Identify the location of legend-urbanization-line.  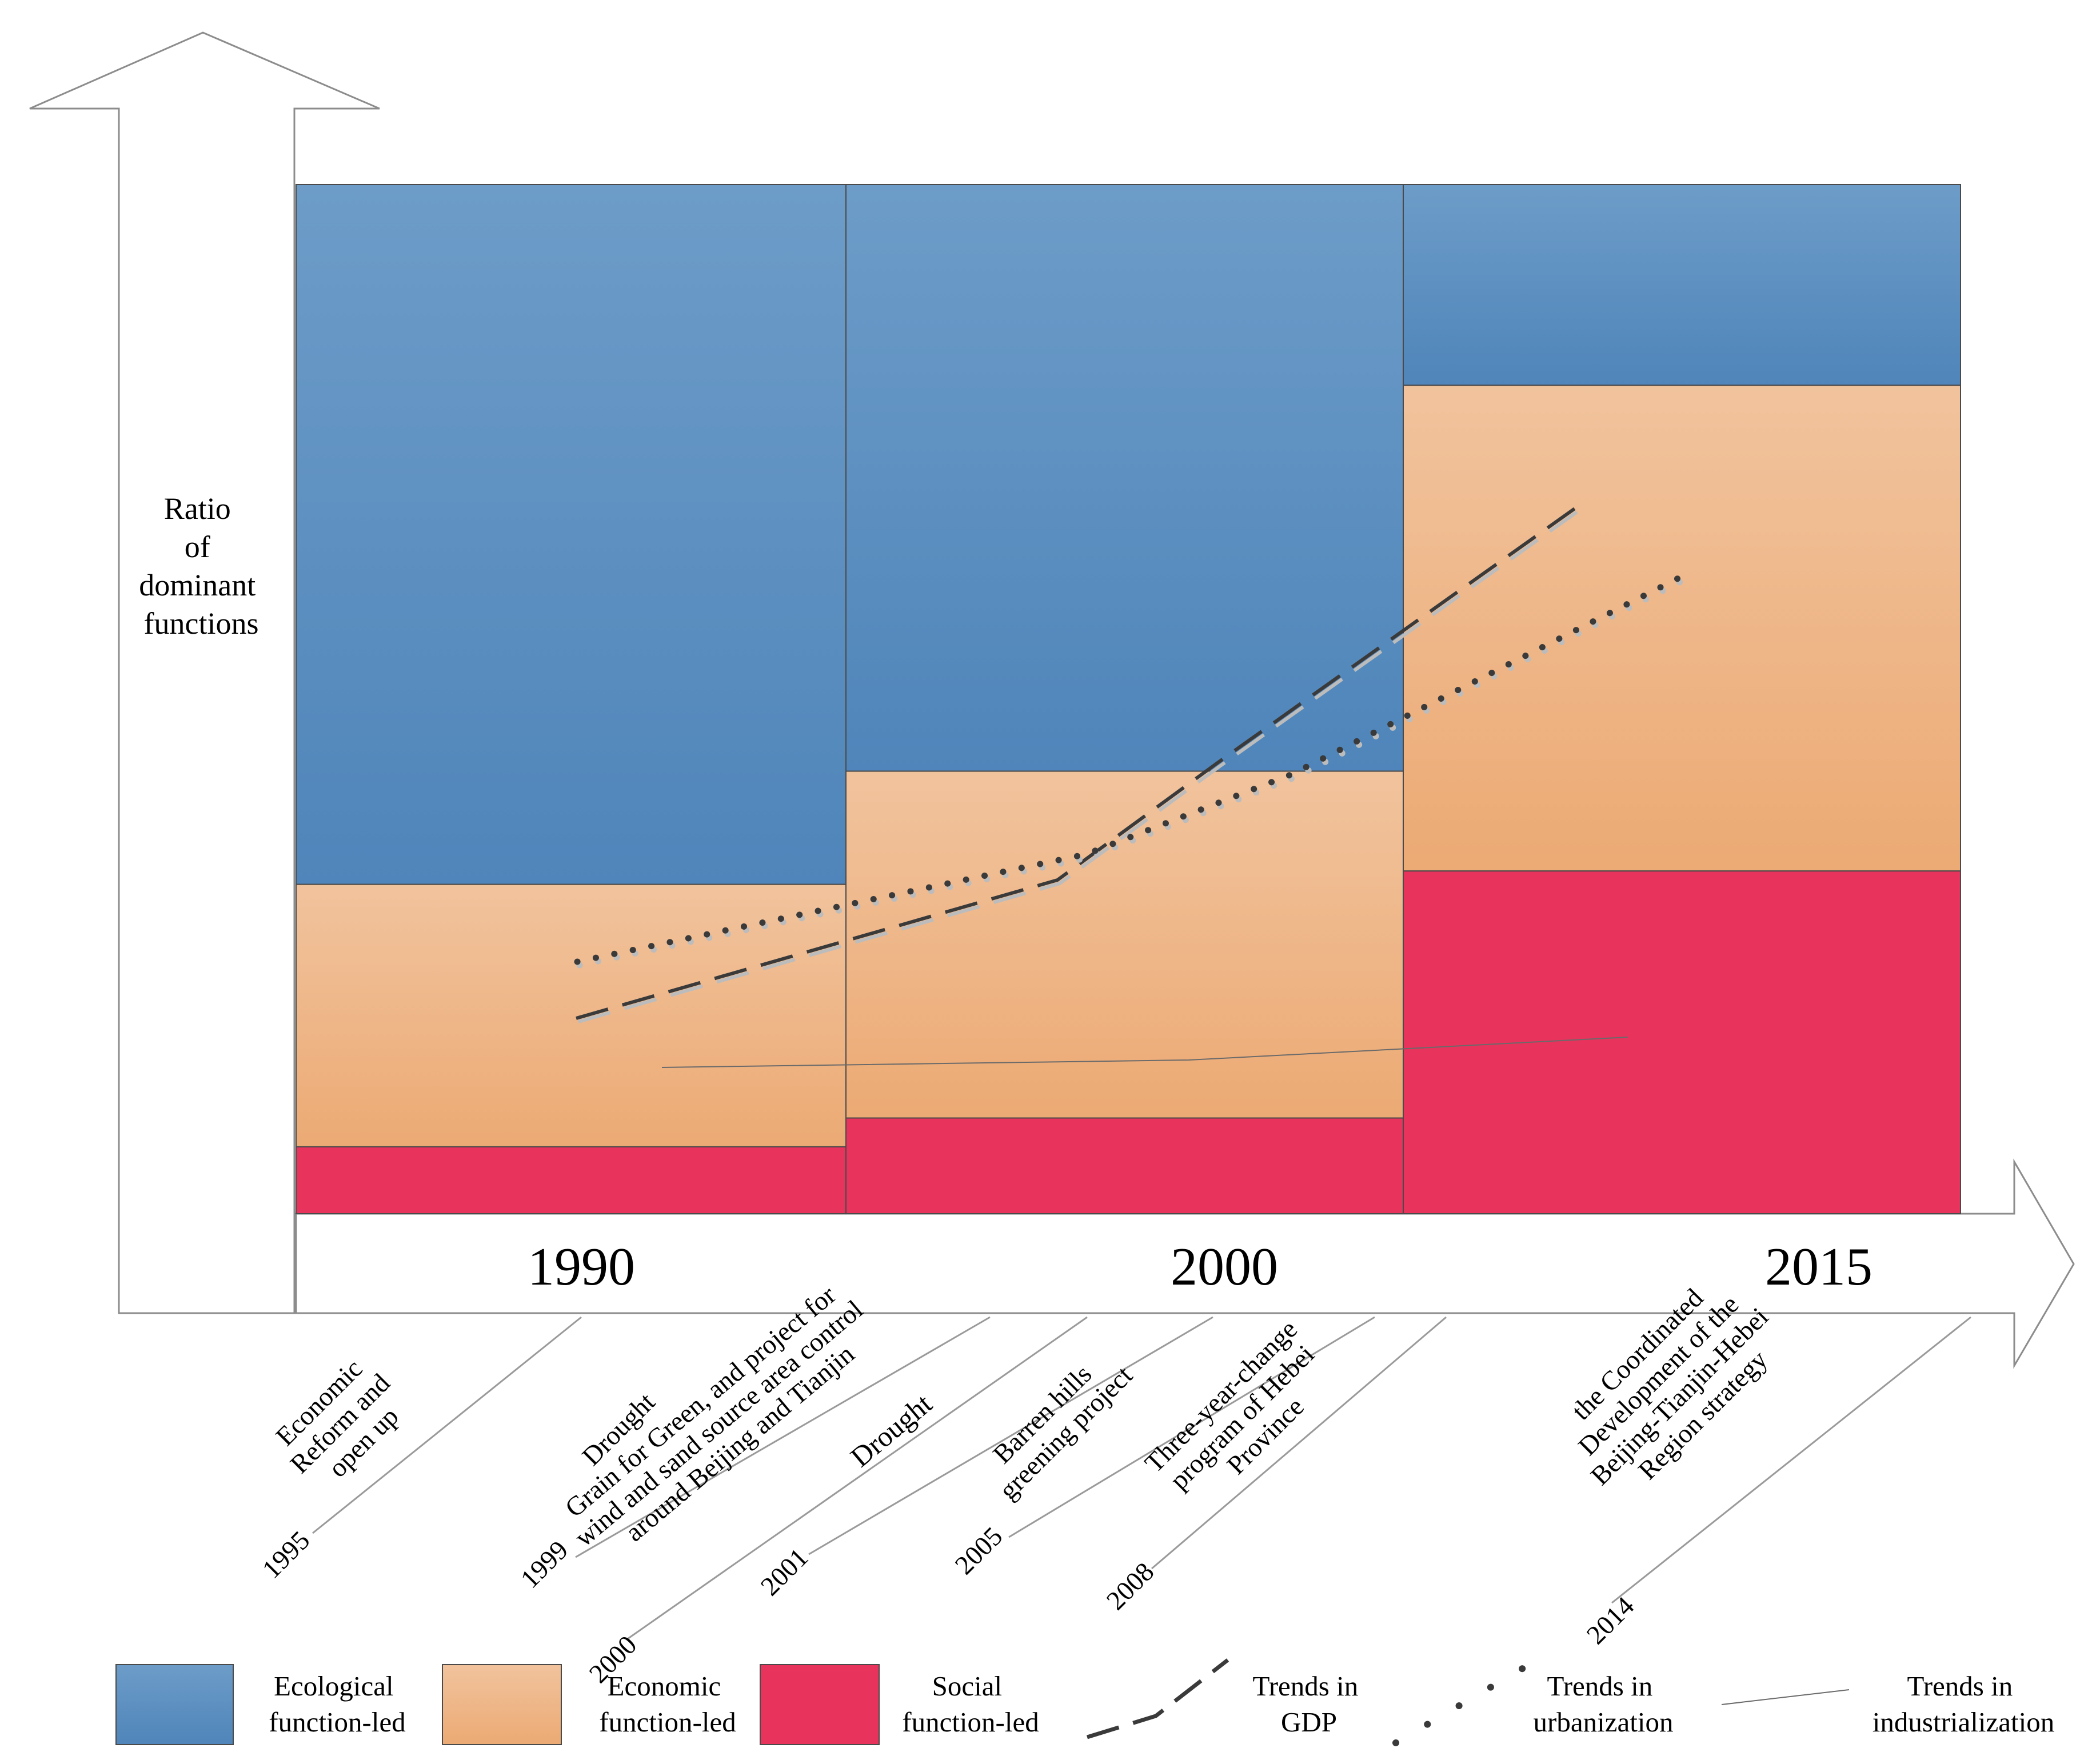
(1461, 1704).